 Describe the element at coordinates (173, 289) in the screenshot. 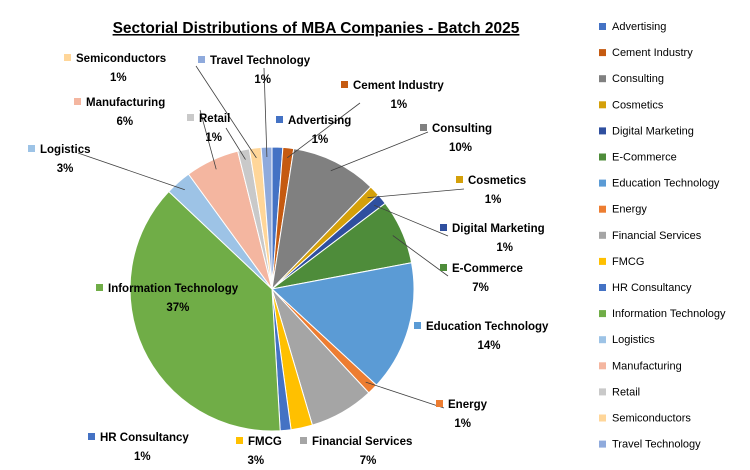

I see `data-label-category: Information Technology` at that location.